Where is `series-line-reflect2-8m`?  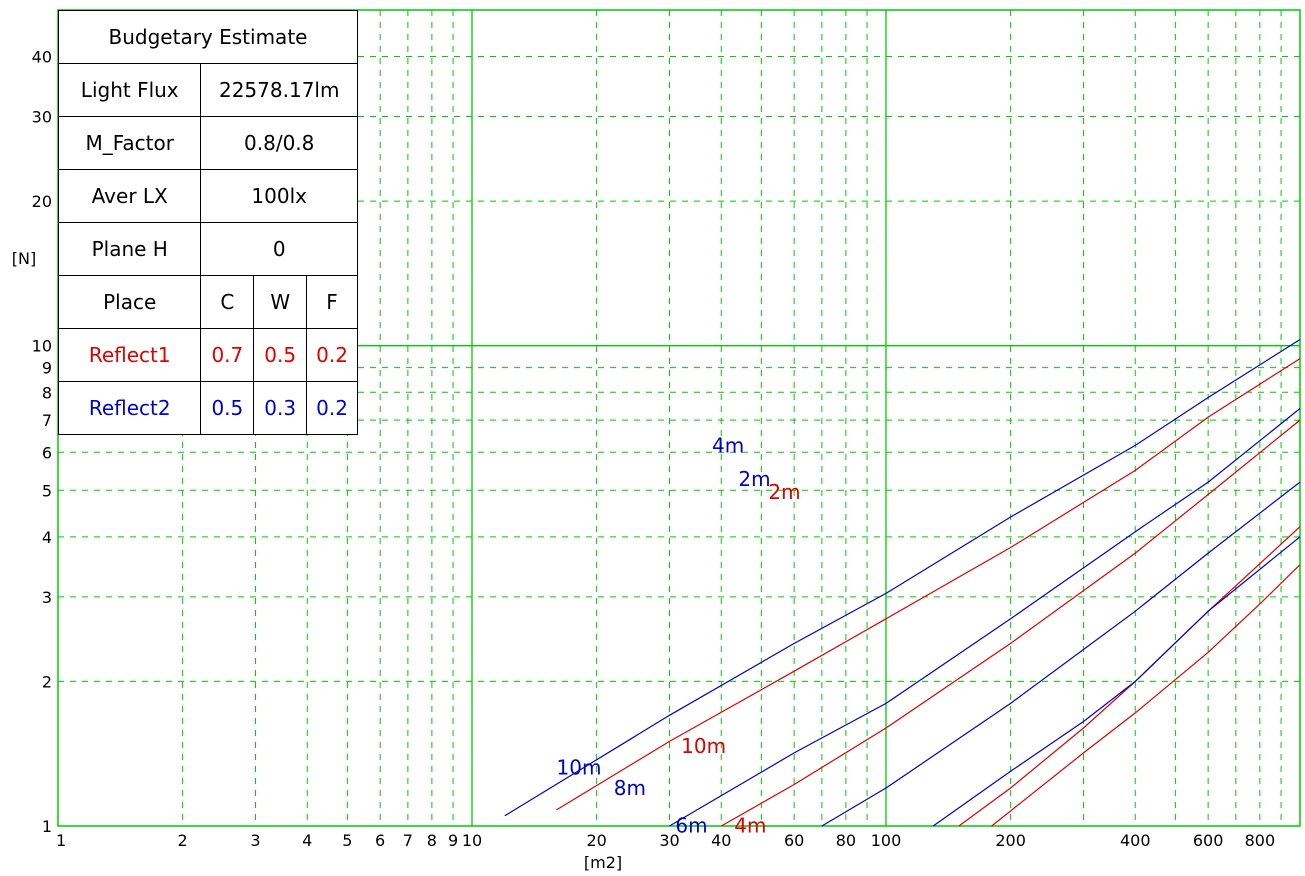 series-line-reflect2-8m is located at coordinates (1061, 654).